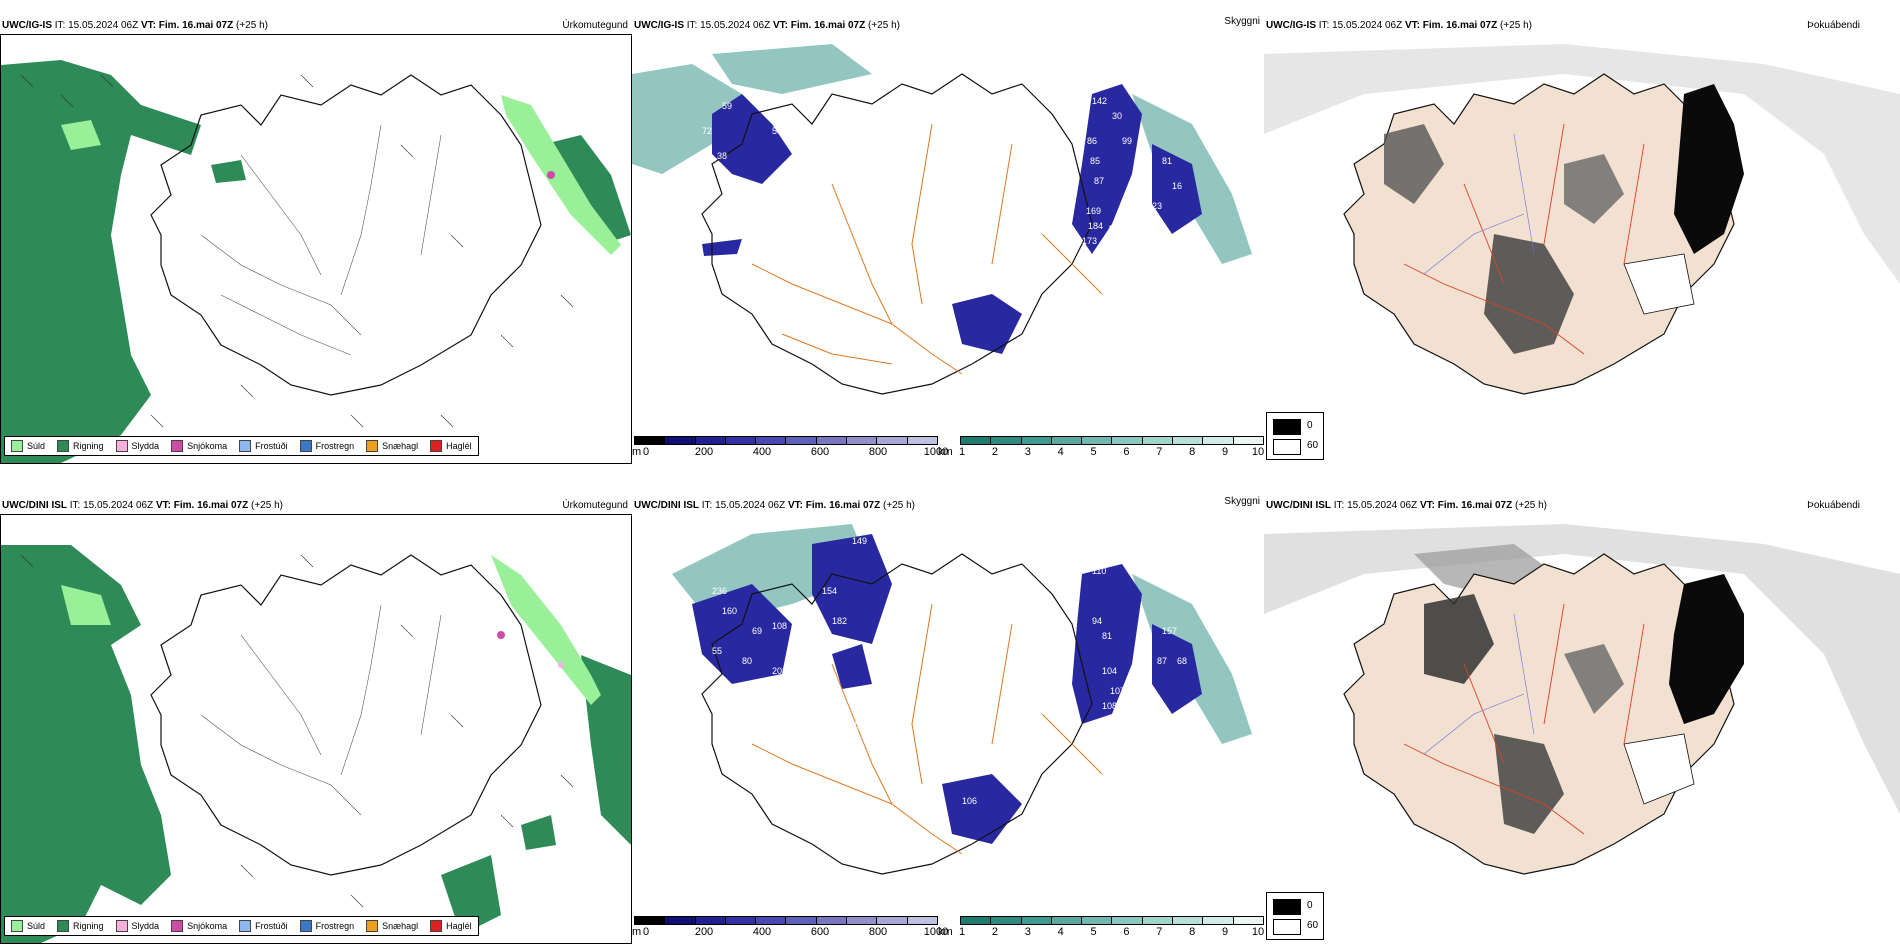 The height and width of the screenshot is (950, 1900). I want to click on colorbar-tick: 400, so click(762, 452).